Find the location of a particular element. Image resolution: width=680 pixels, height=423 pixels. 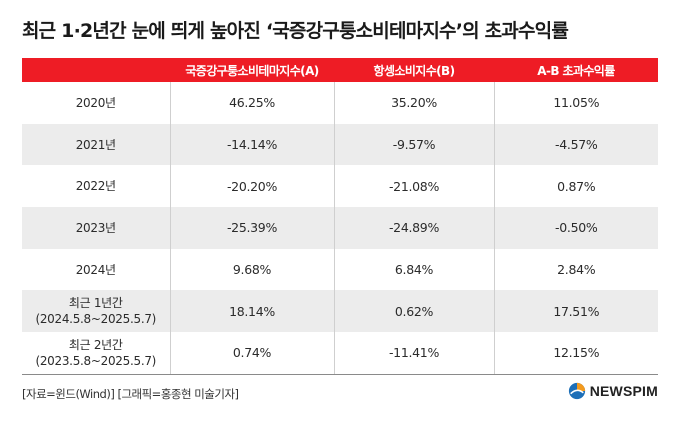

cell-a: -20.20% is located at coordinates (251, 186).